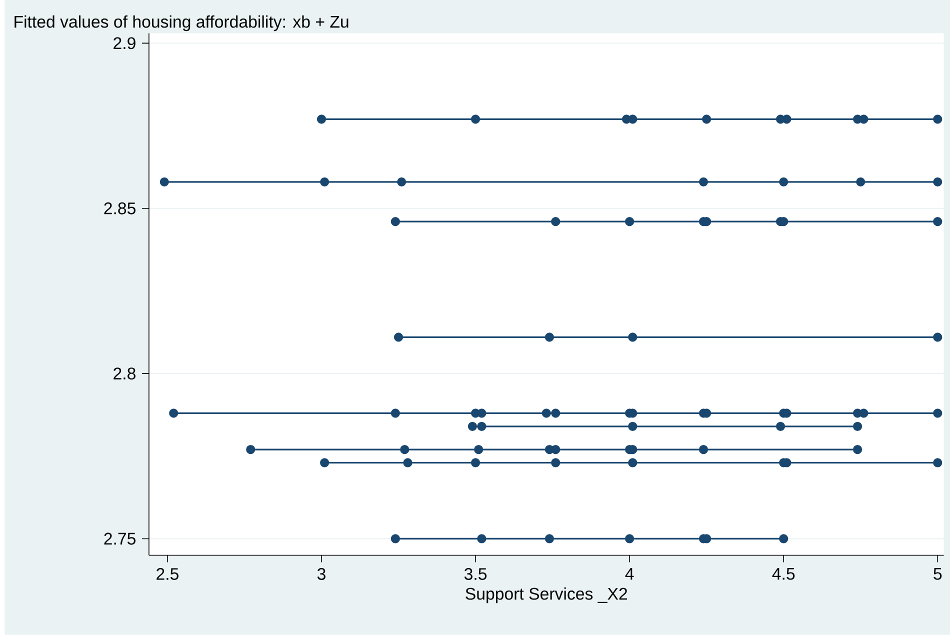 Image resolution: width=950 pixels, height=635 pixels. What do you see at coordinates (629, 574) in the screenshot?
I see `x-tick-label: 4` at bounding box center [629, 574].